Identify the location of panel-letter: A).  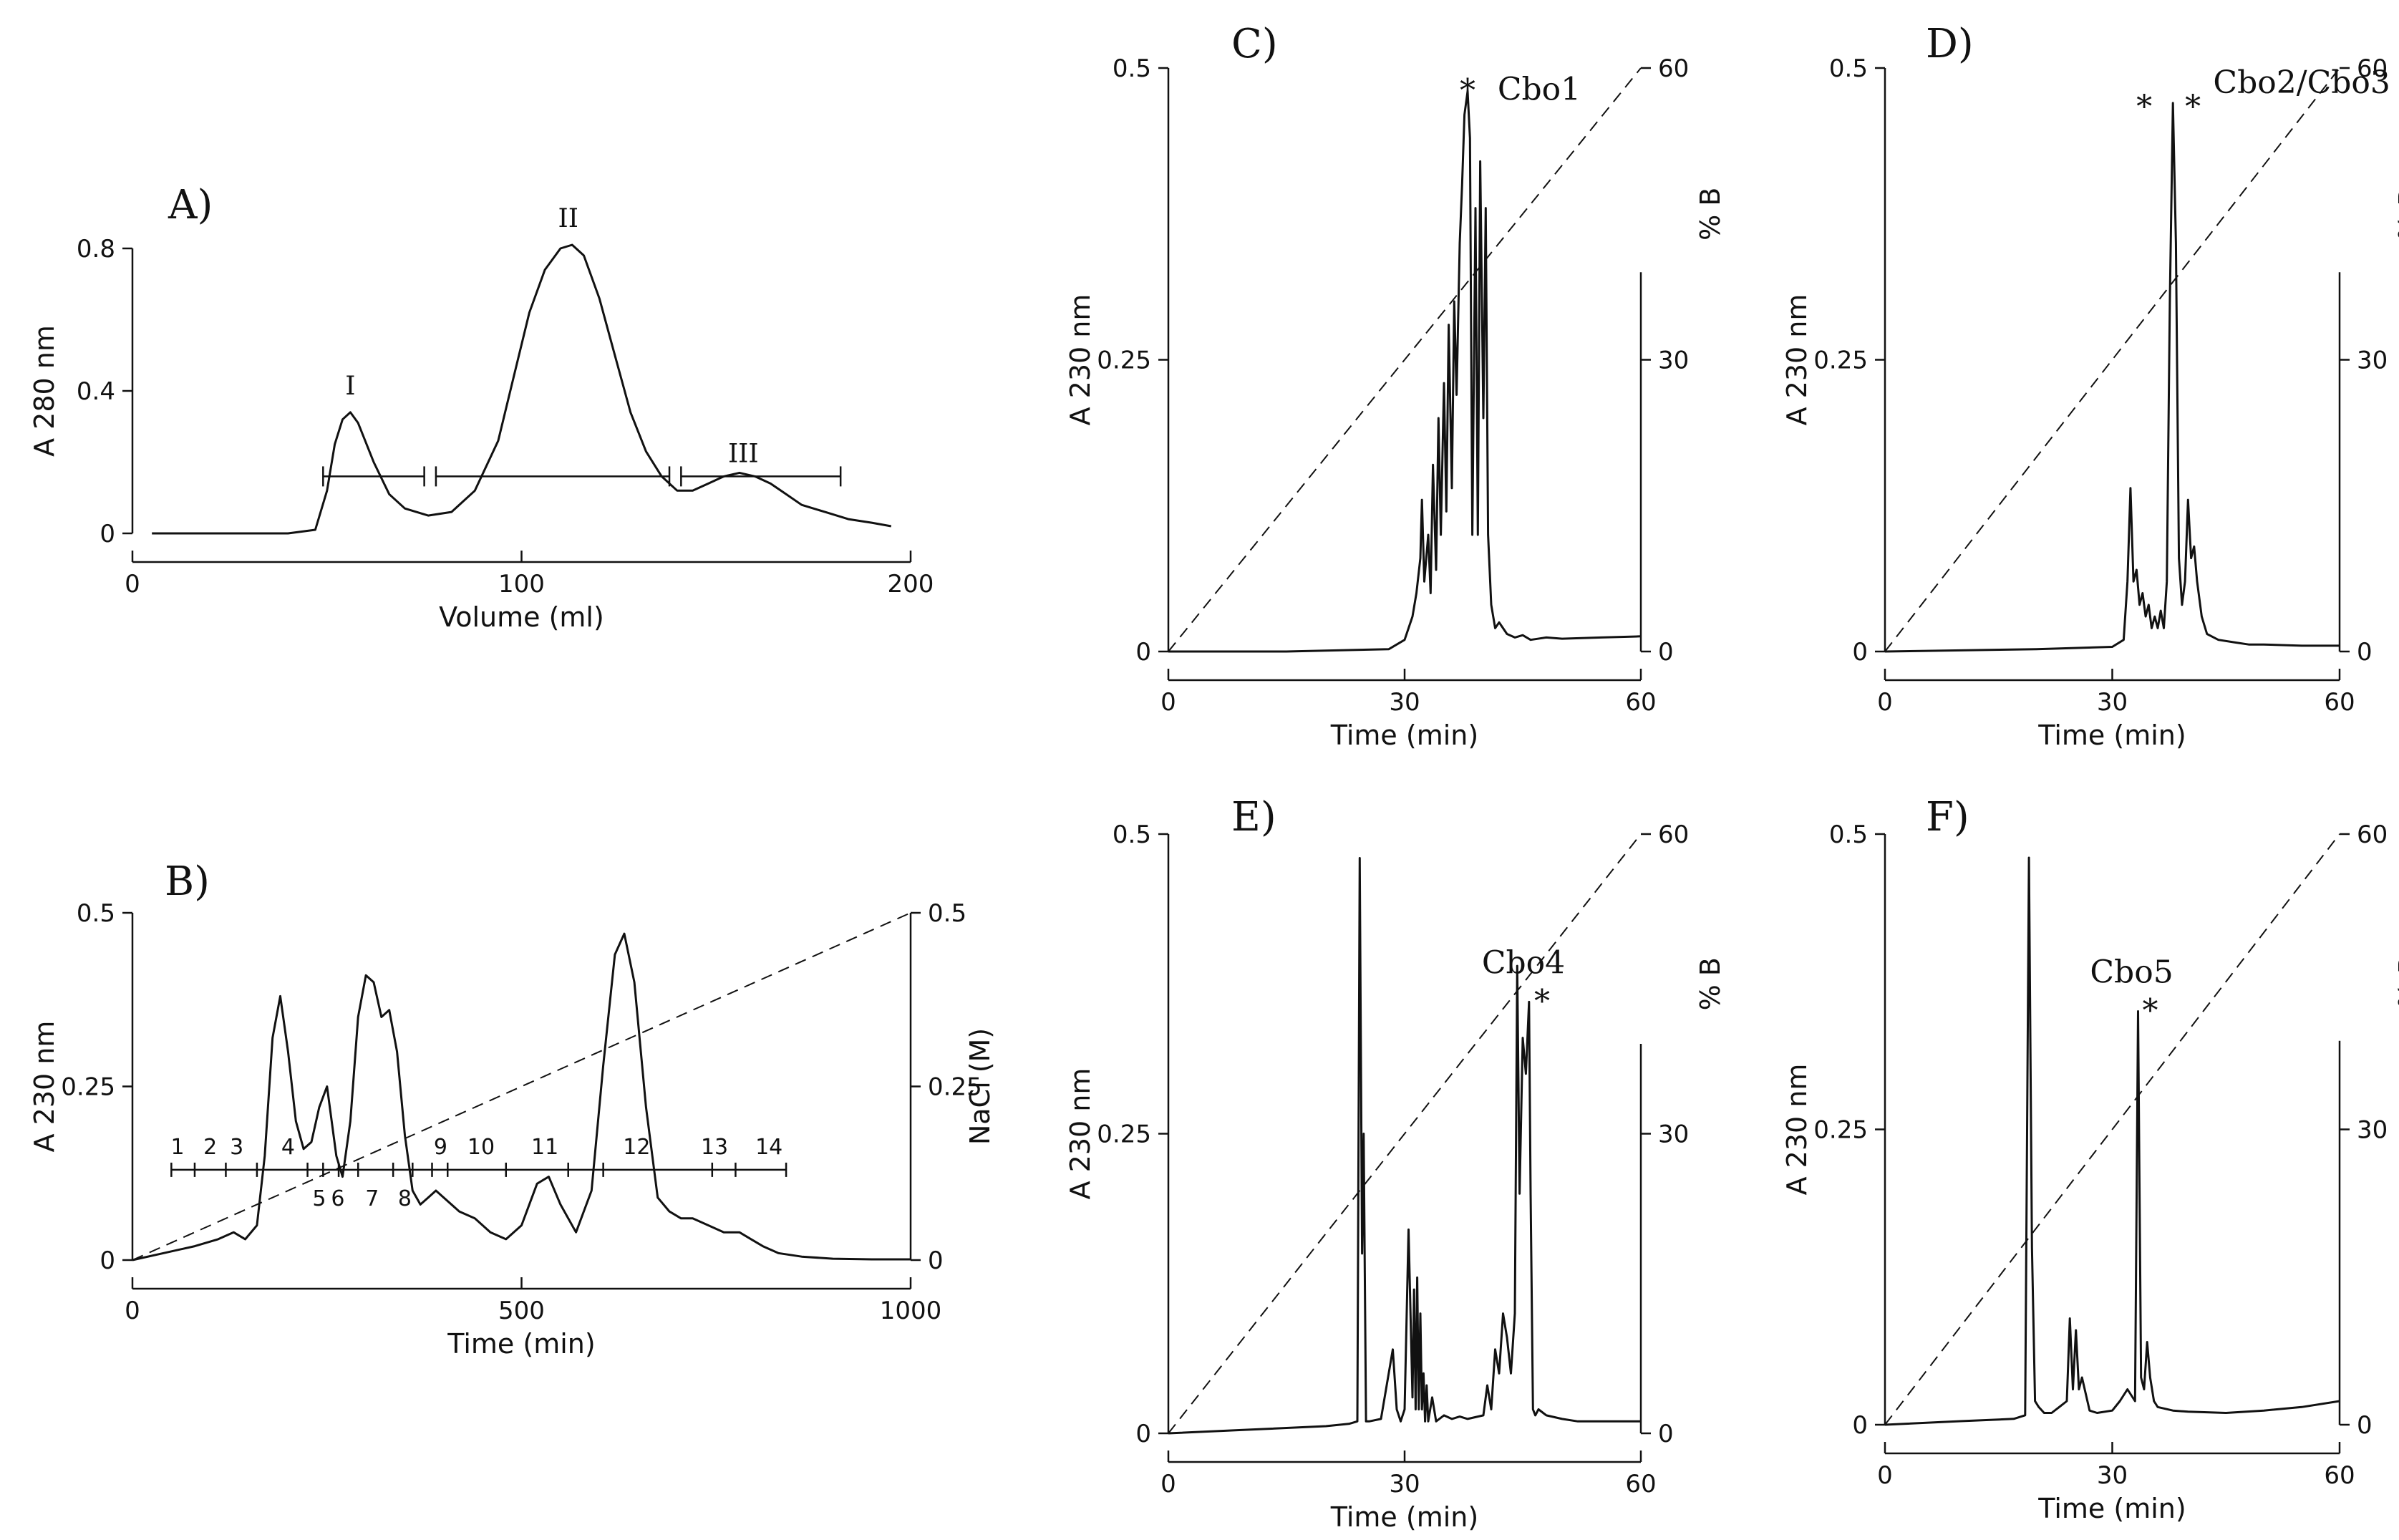
(191, 205).